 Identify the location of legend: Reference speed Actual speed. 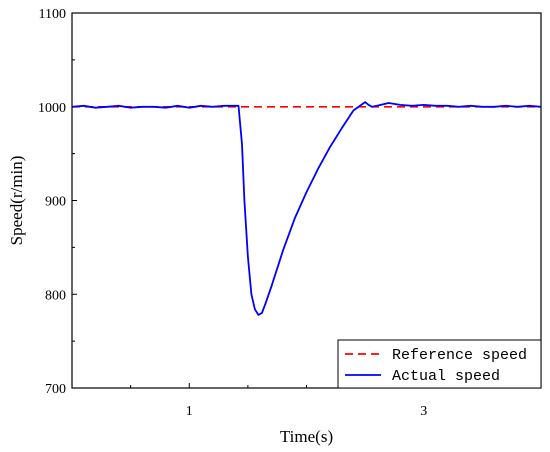
(439, 364).